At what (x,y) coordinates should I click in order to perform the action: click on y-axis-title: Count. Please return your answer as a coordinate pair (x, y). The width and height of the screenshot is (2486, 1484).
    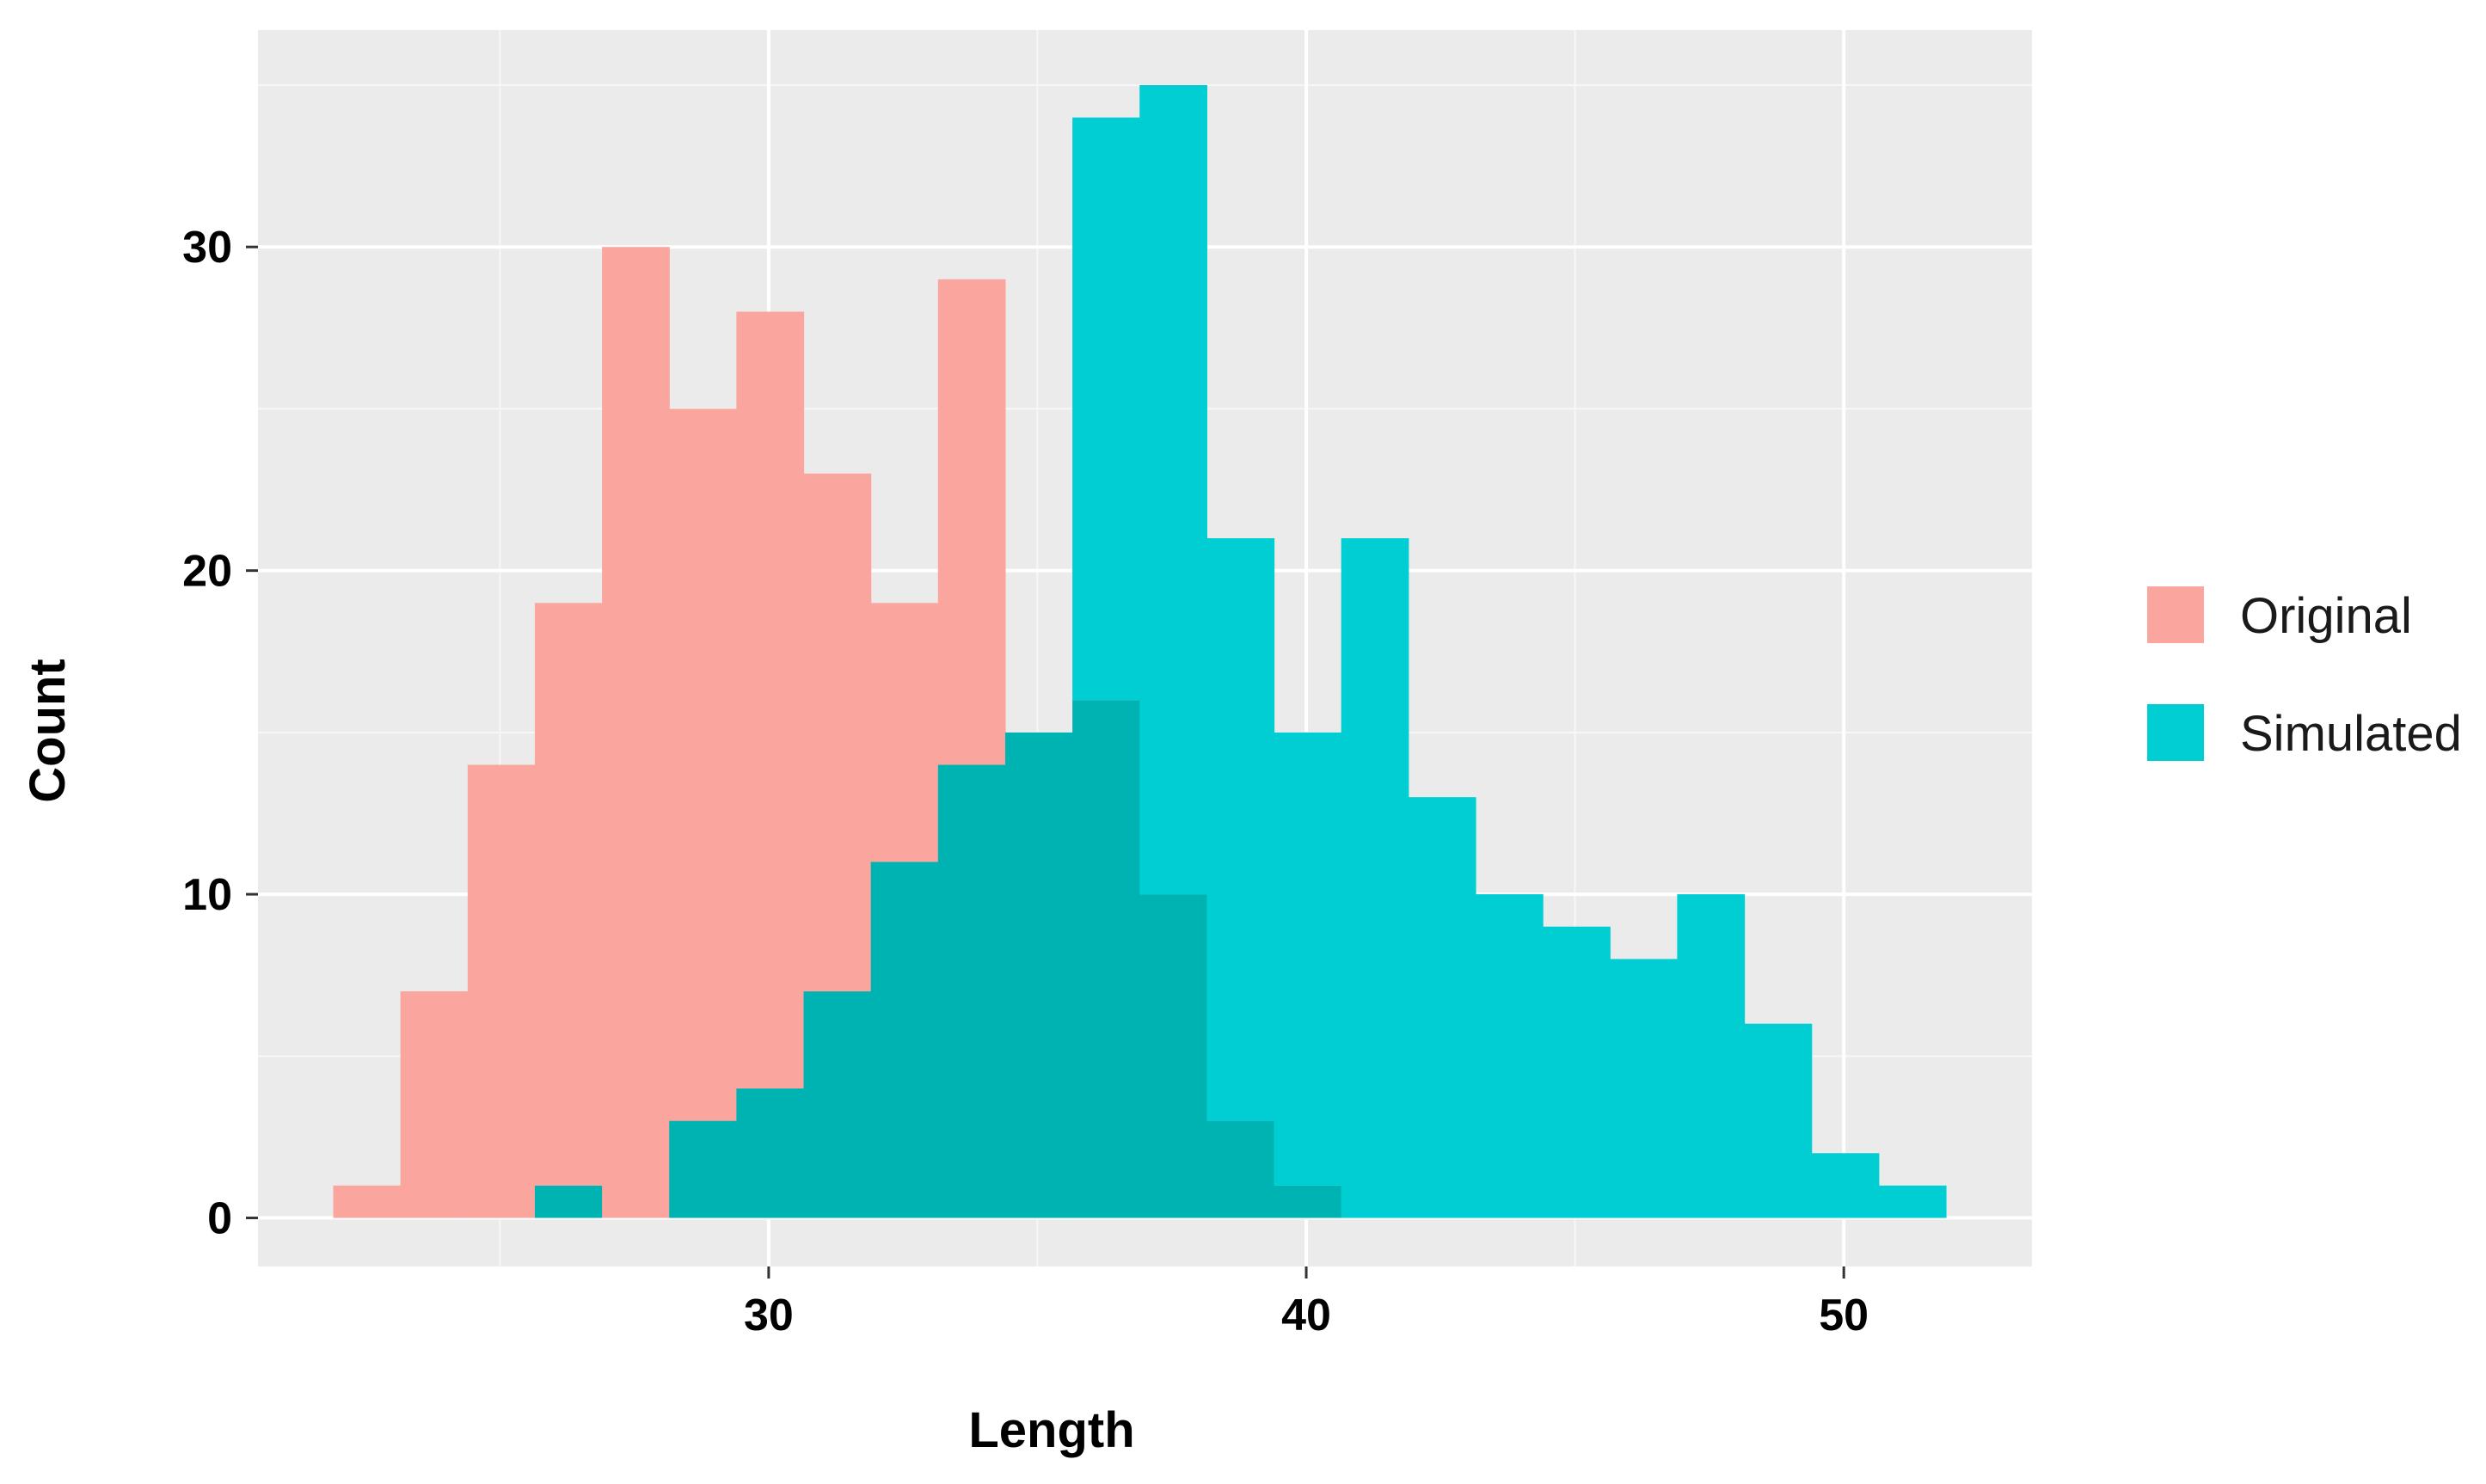
    Looking at the image, I should click on (48, 731).